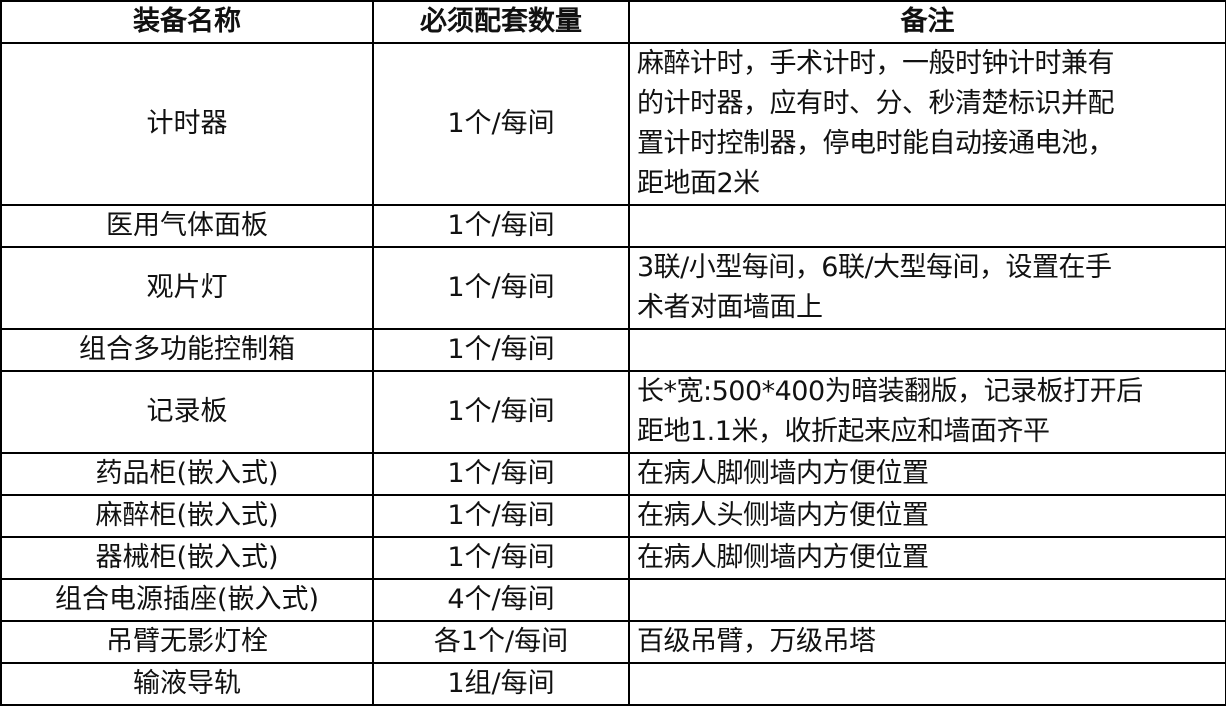 Image resolution: width=1226 pixels, height=706 pixels. What do you see at coordinates (927, 22) in the screenshot?
I see `header-notes: 备注` at bounding box center [927, 22].